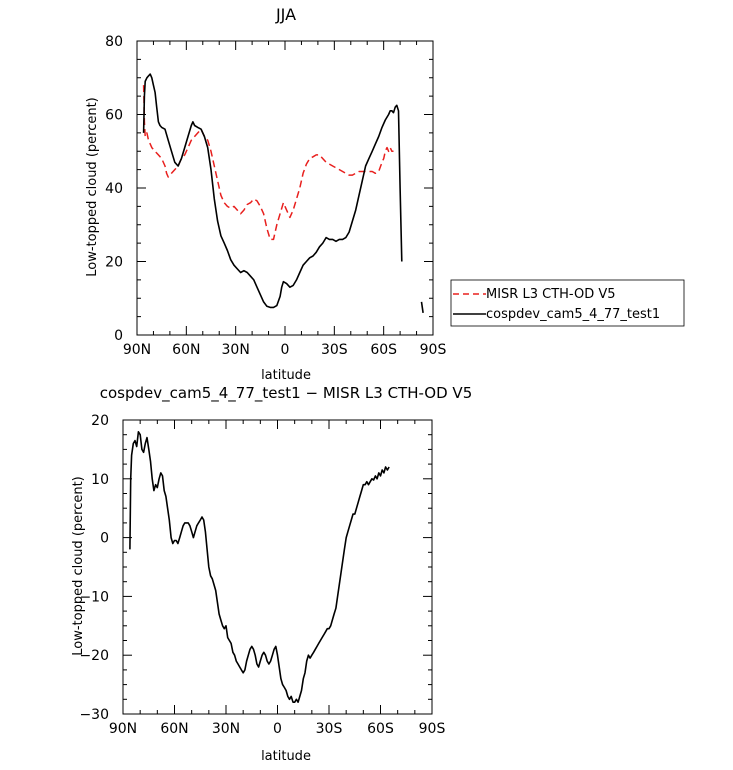 This screenshot has height=770, width=733. Describe the element at coordinates (380, 729) in the screenshot. I see `bottom-x-tick-label: 60S` at that location.